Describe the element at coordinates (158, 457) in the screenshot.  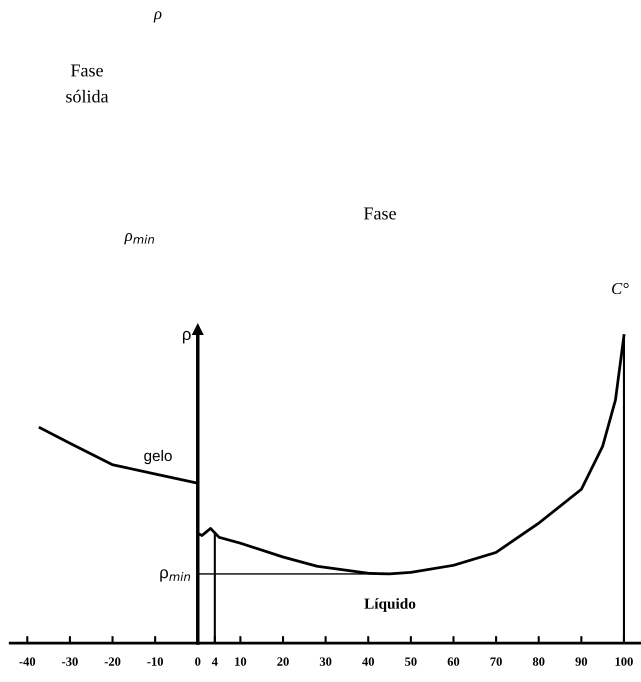
I see `annotation: gelo` at that location.